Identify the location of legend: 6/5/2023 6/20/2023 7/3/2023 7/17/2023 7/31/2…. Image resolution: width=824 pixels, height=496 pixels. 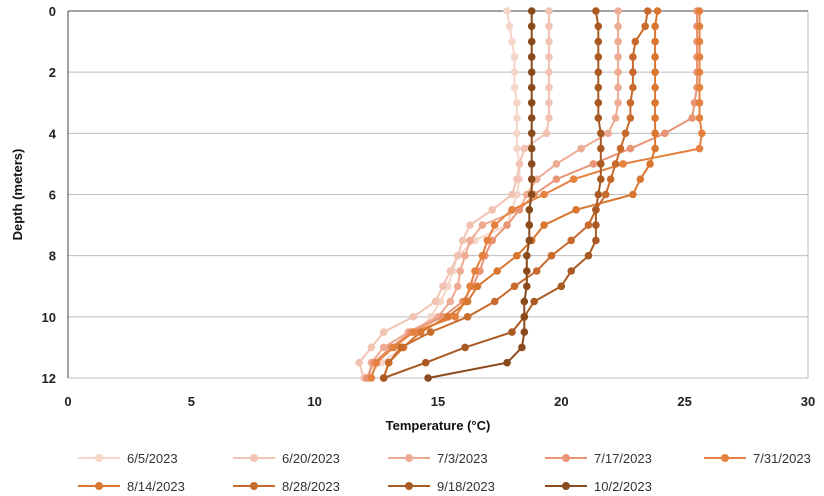
(444, 472).